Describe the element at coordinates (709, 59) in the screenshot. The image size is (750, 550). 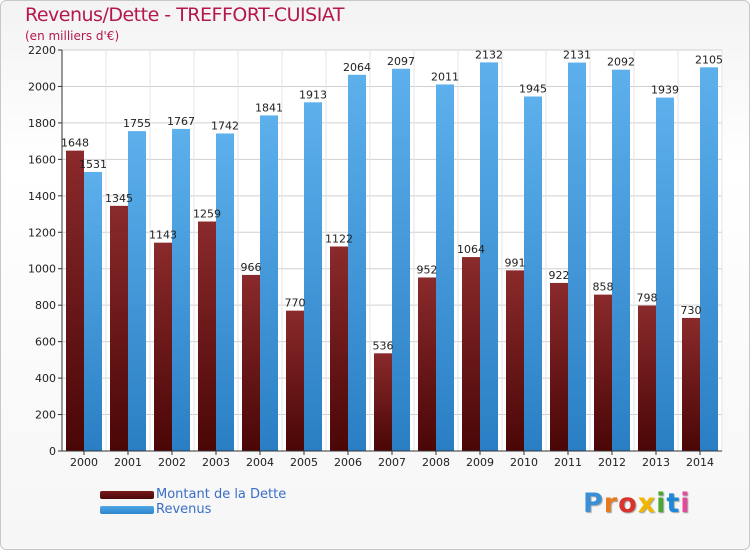
I see `data-label-revenue: 2105` at that location.